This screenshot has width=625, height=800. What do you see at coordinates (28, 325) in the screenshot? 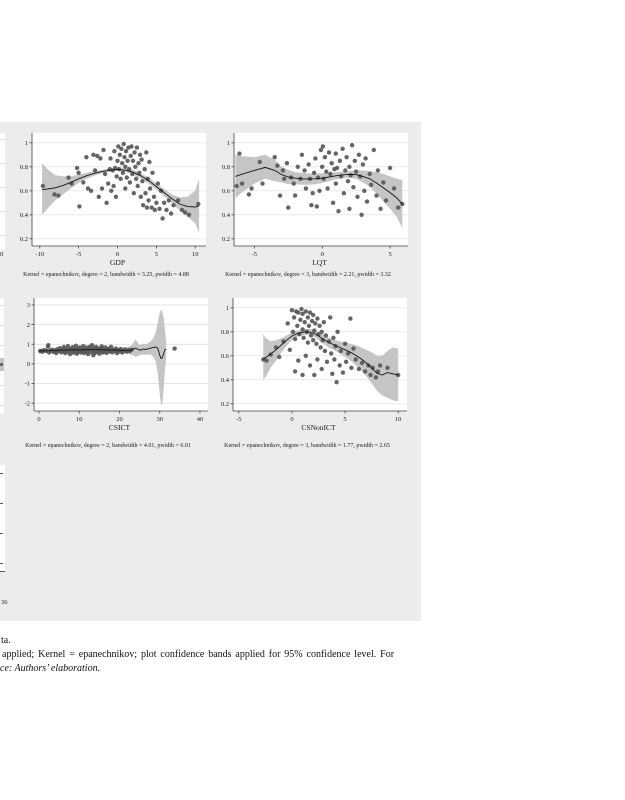
I see `svg-text: 2` at bounding box center [28, 325].